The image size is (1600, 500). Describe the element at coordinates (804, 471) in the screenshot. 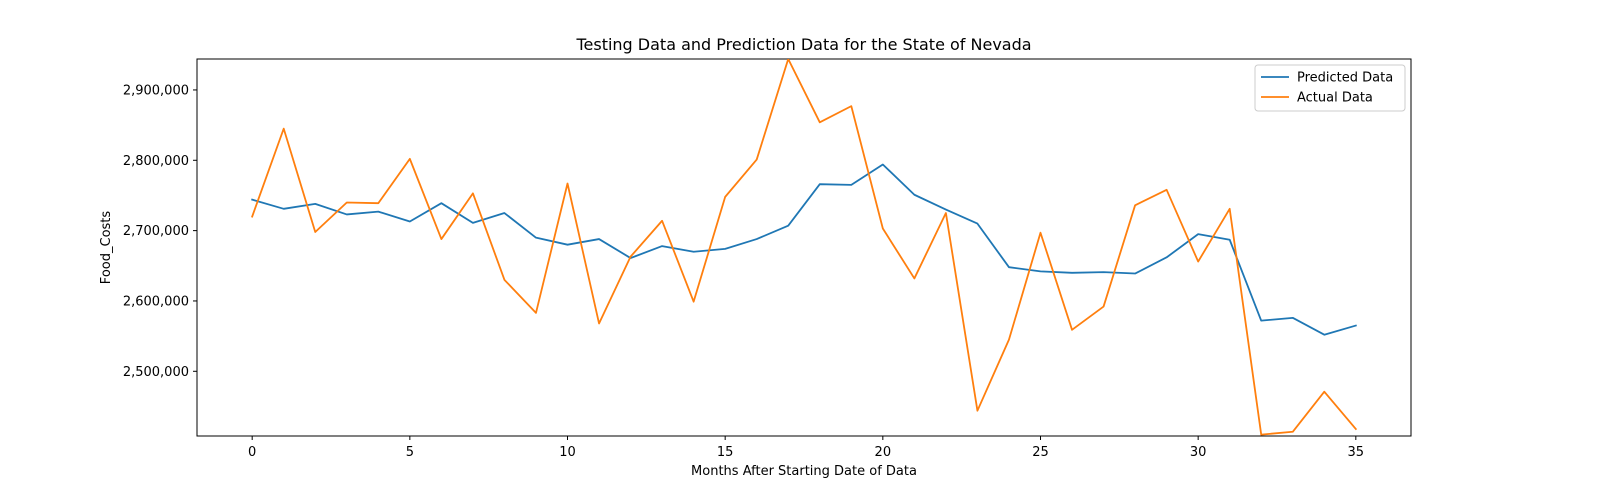

I see `x-axis-label: Months After Starting Date of Data` at that location.